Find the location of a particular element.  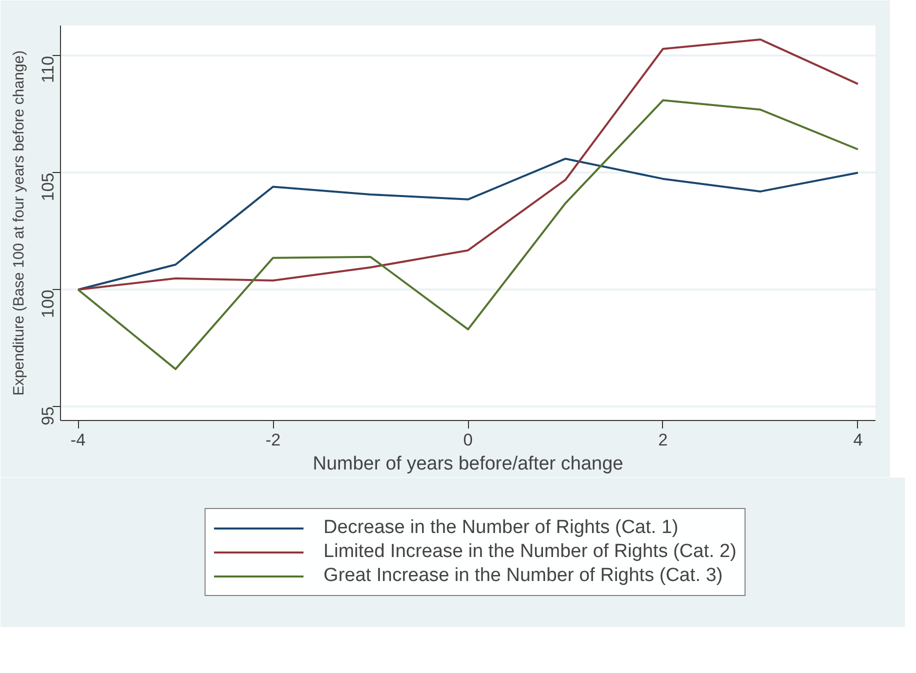

x-tick-label: -2 is located at coordinates (273, 440).